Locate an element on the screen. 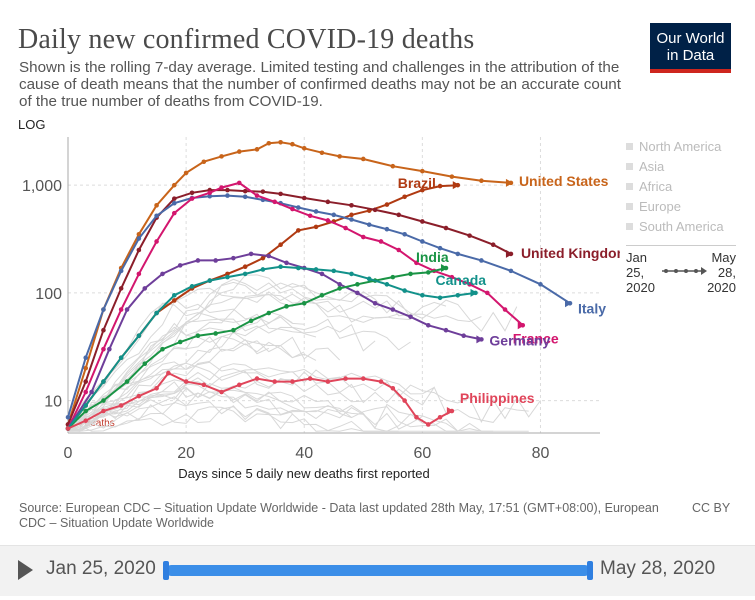 This screenshot has height=600, width=755. x-tick-label: 80 is located at coordinates (541, 453).